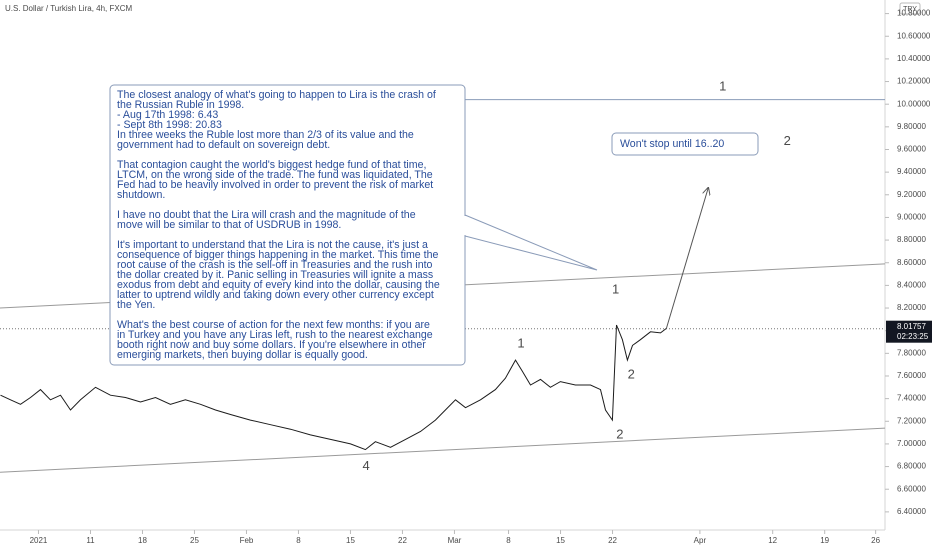  Describe the element at coordinates (39, 540) in the screenshot. I see `x-tick-label: 2021` at that location.